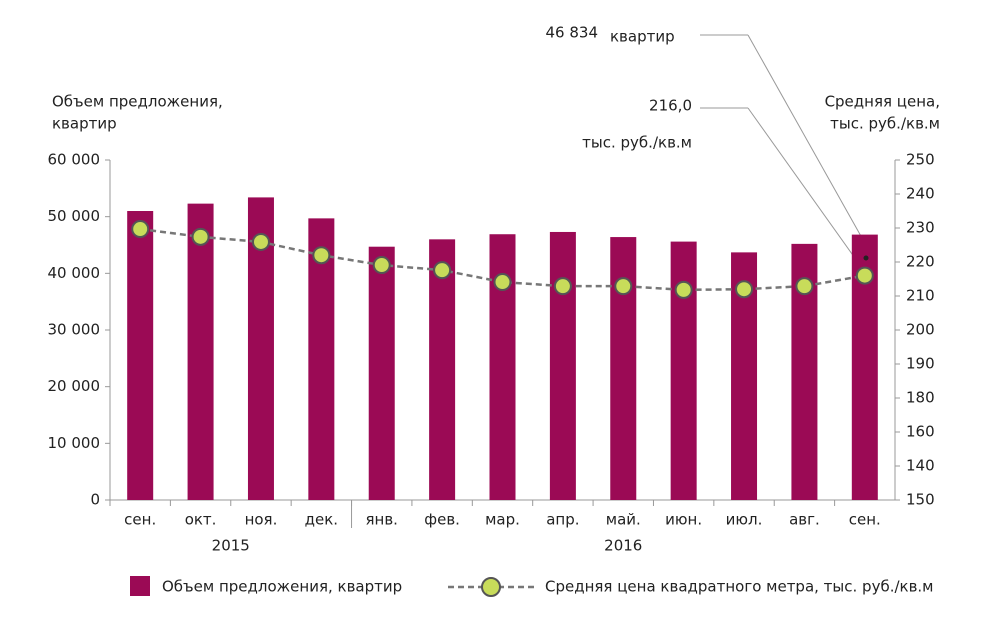 The width and height of the screenshot is (991, 629). I want to click on y2-tick-label: 150, so click(920, 500).